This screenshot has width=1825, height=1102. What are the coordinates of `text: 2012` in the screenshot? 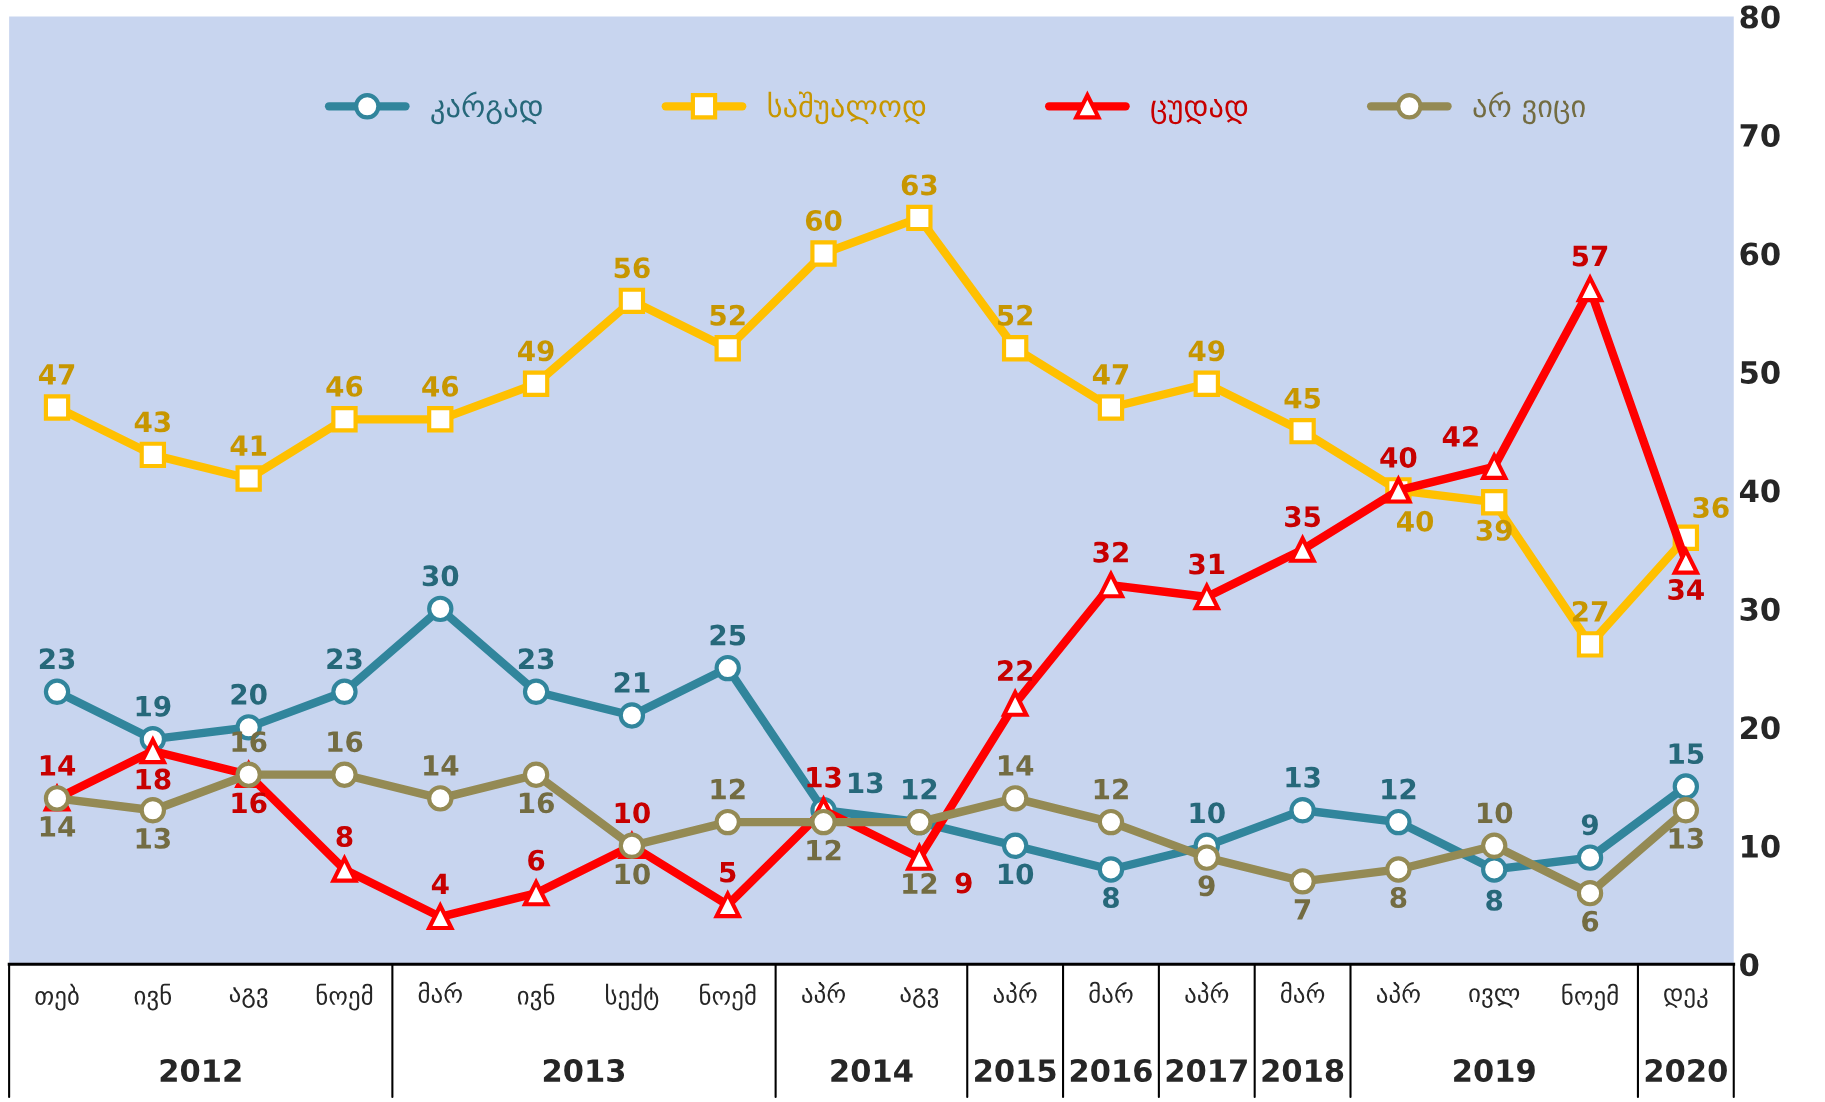 It's located at (200, 1070).